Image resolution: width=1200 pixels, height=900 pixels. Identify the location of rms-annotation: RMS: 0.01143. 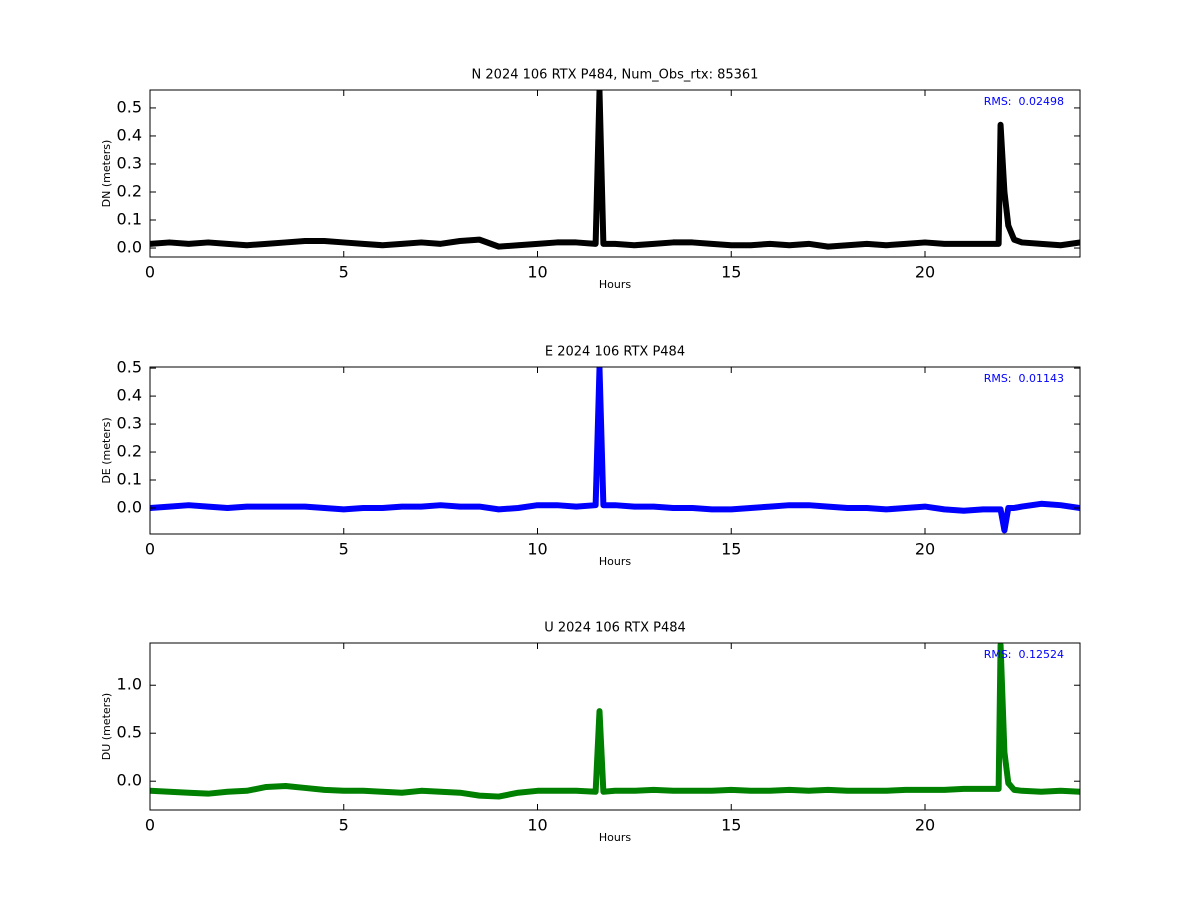
(1024, 378).